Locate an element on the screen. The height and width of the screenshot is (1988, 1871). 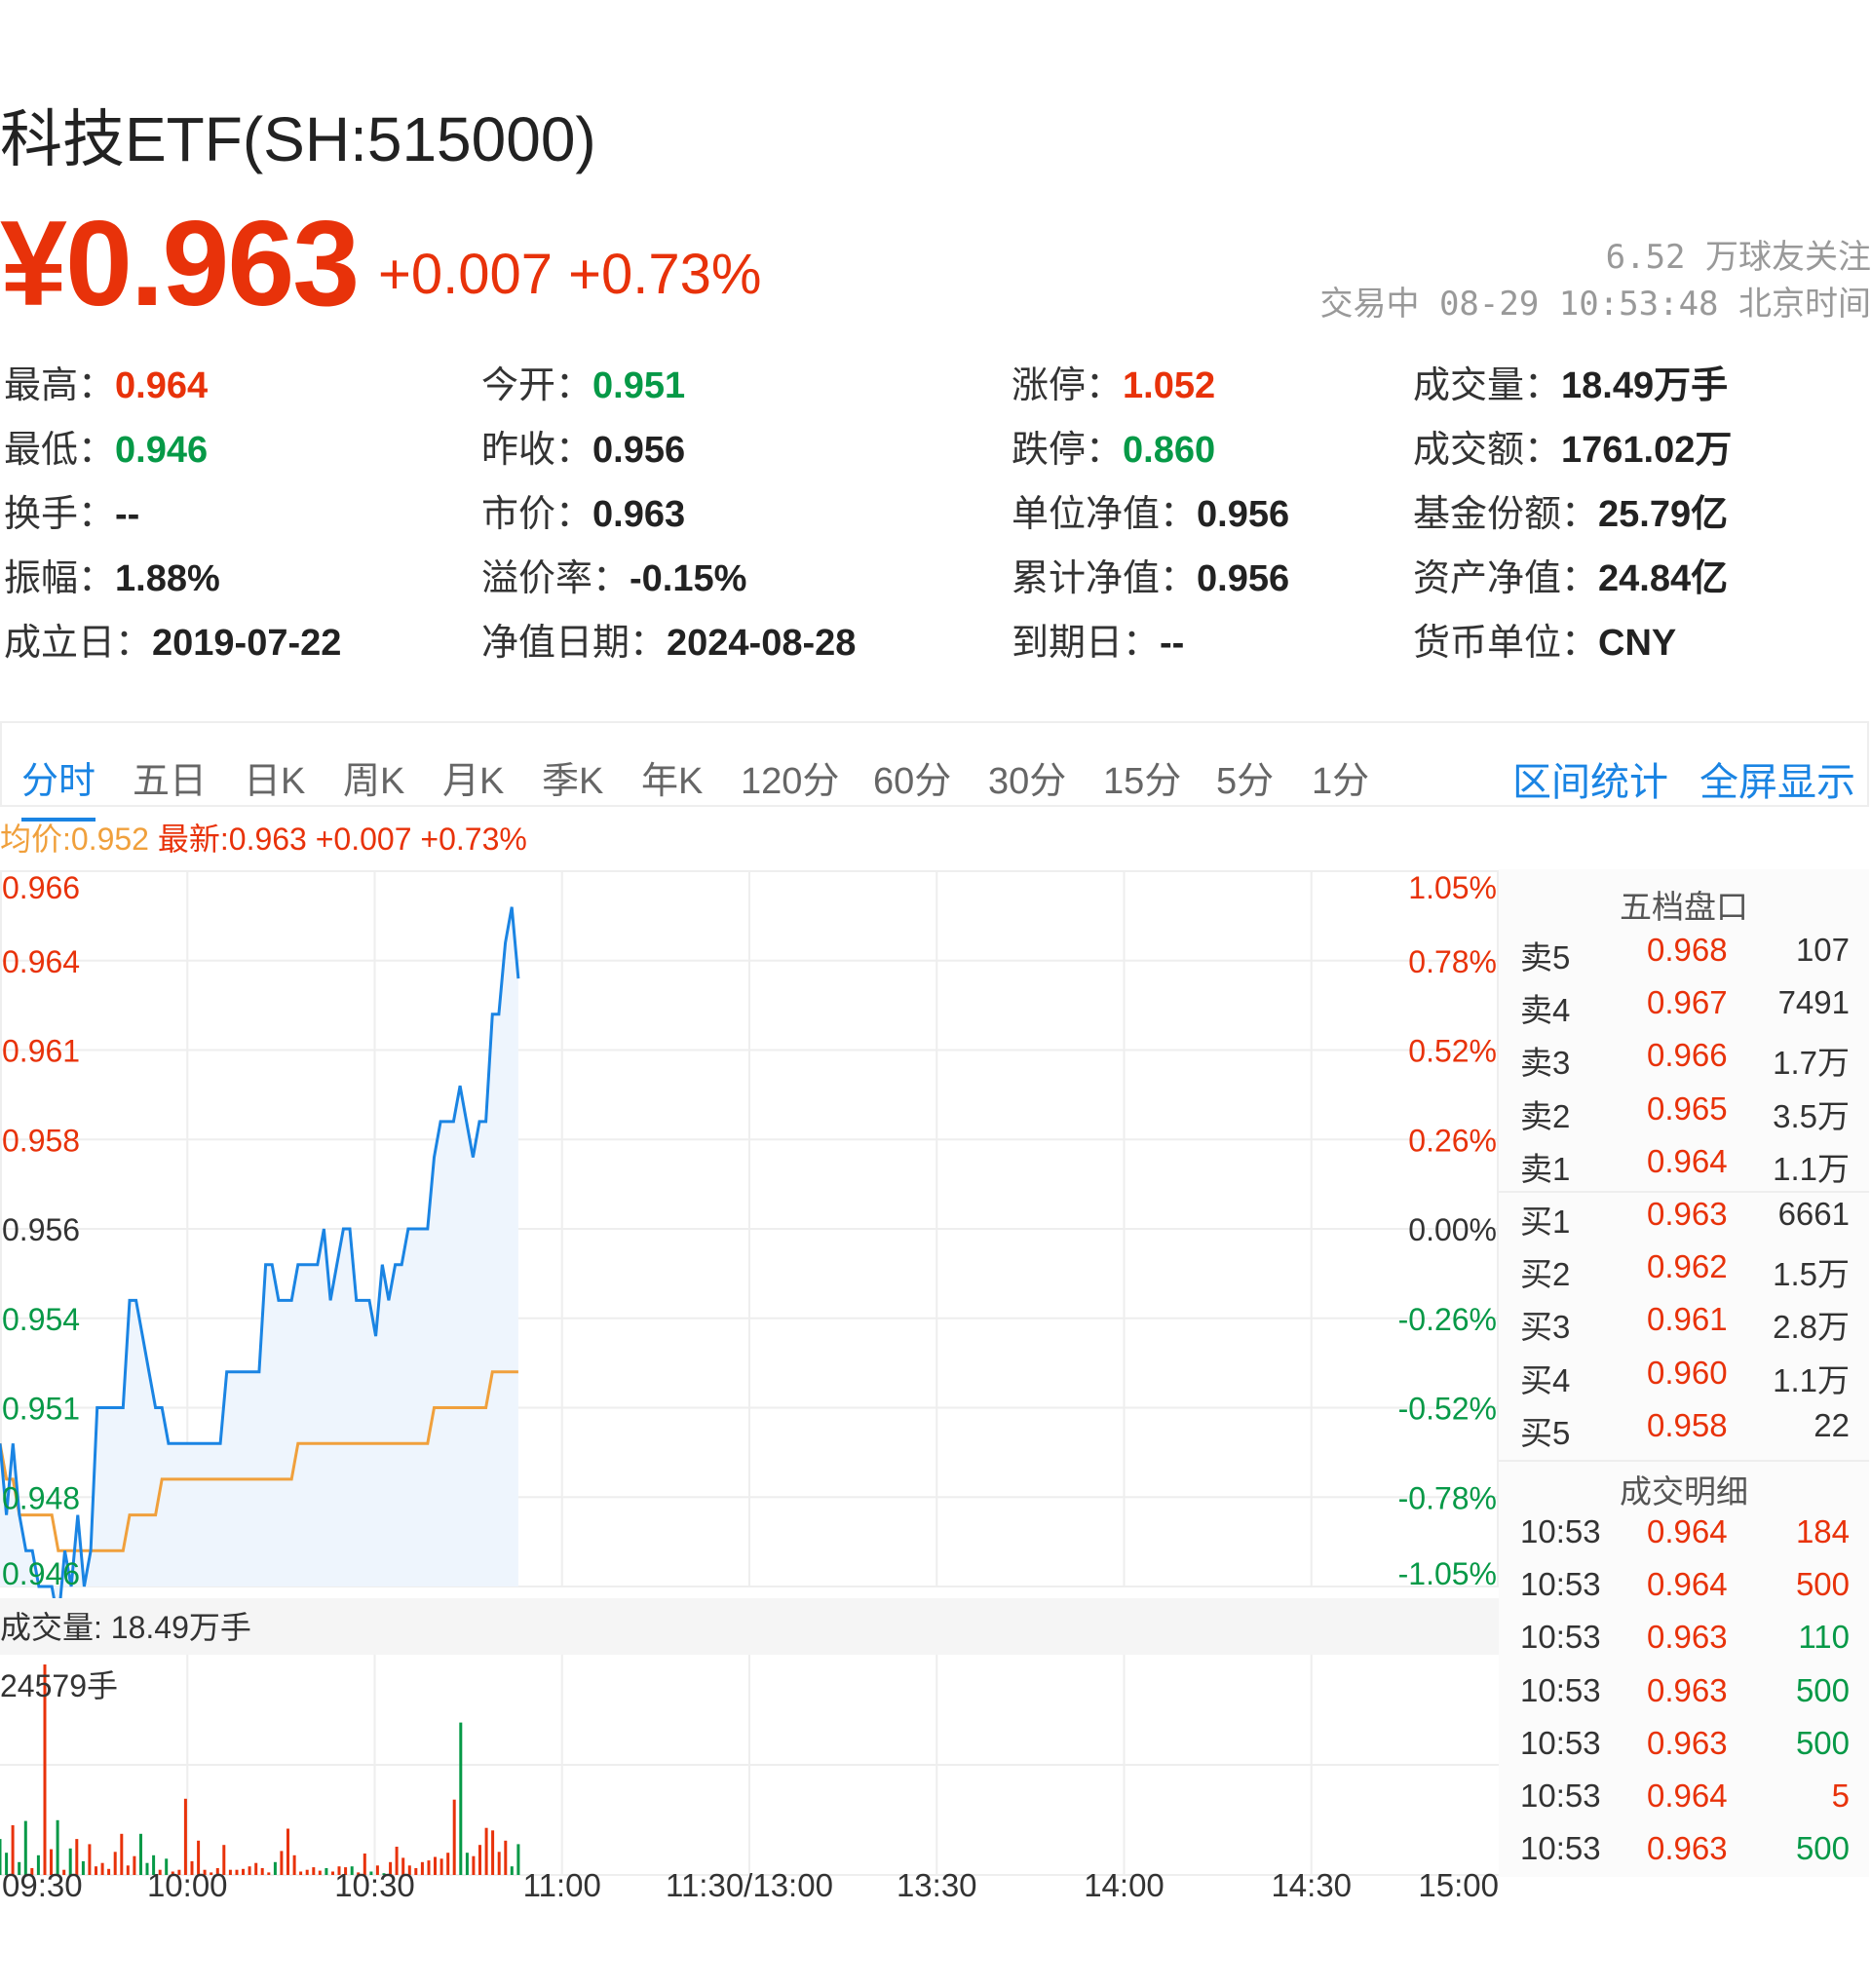
level-qty: 3.5万 is located at coordinates (1811, 1115).